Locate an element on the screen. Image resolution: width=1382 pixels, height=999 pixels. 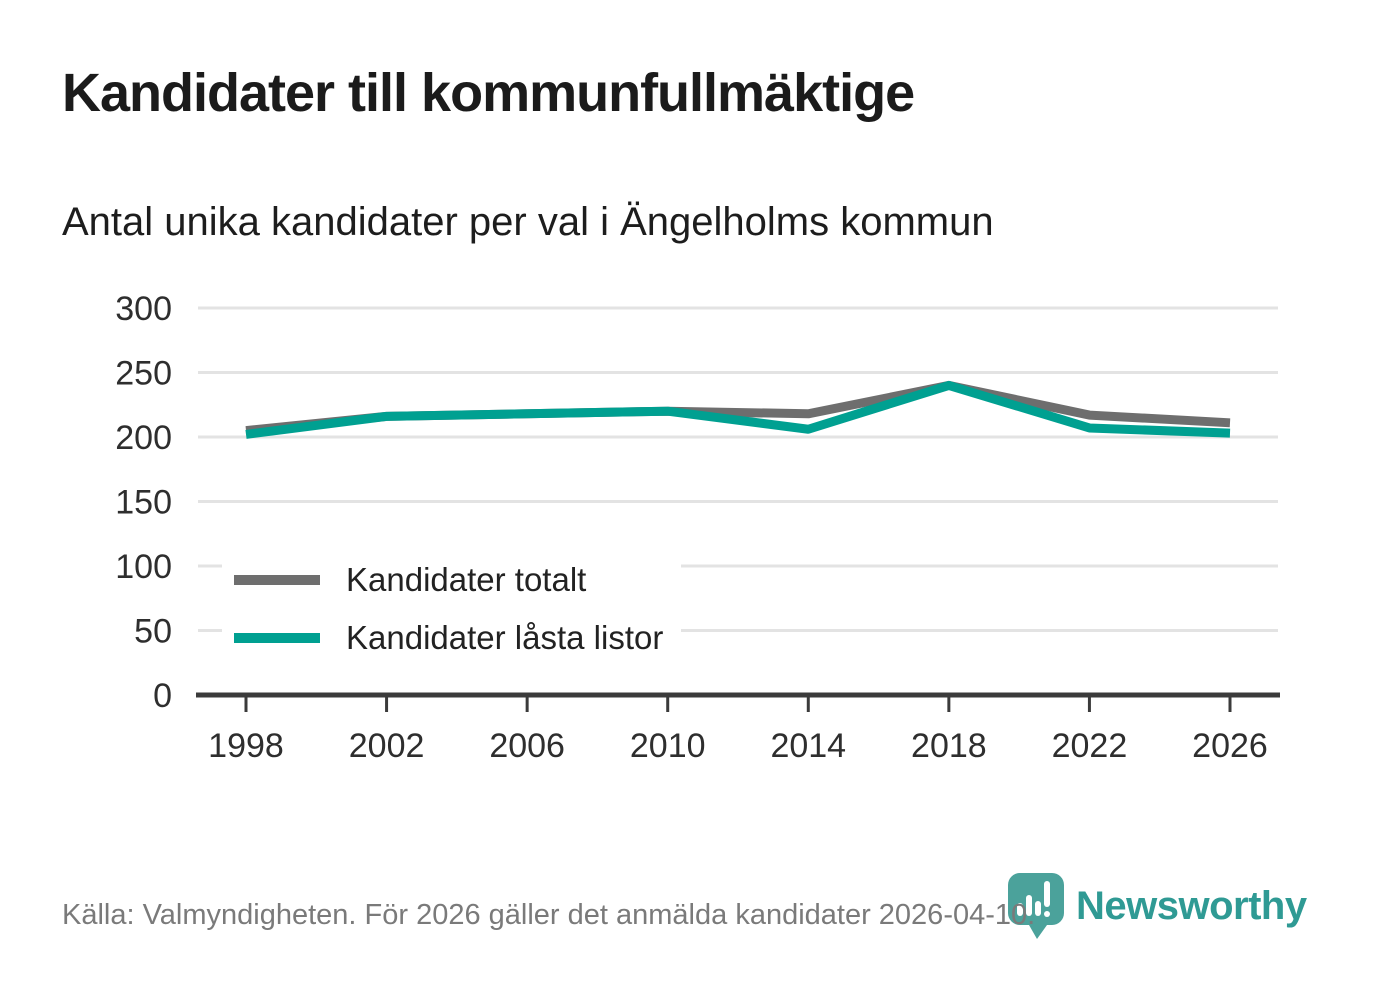
x-axis-label-2010: 2010 is located at coordinates (668, 746).